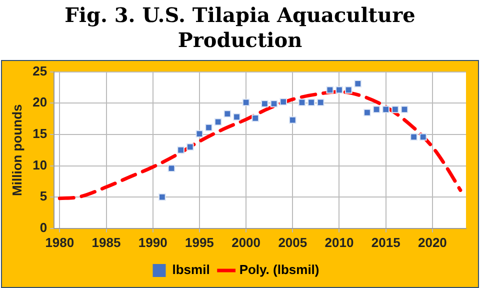 This screenshot has width=480, height=288. I want to click on chart-title: Fig. 3. U.S. Tilapia Aquaculture Production, so click(240, 28).